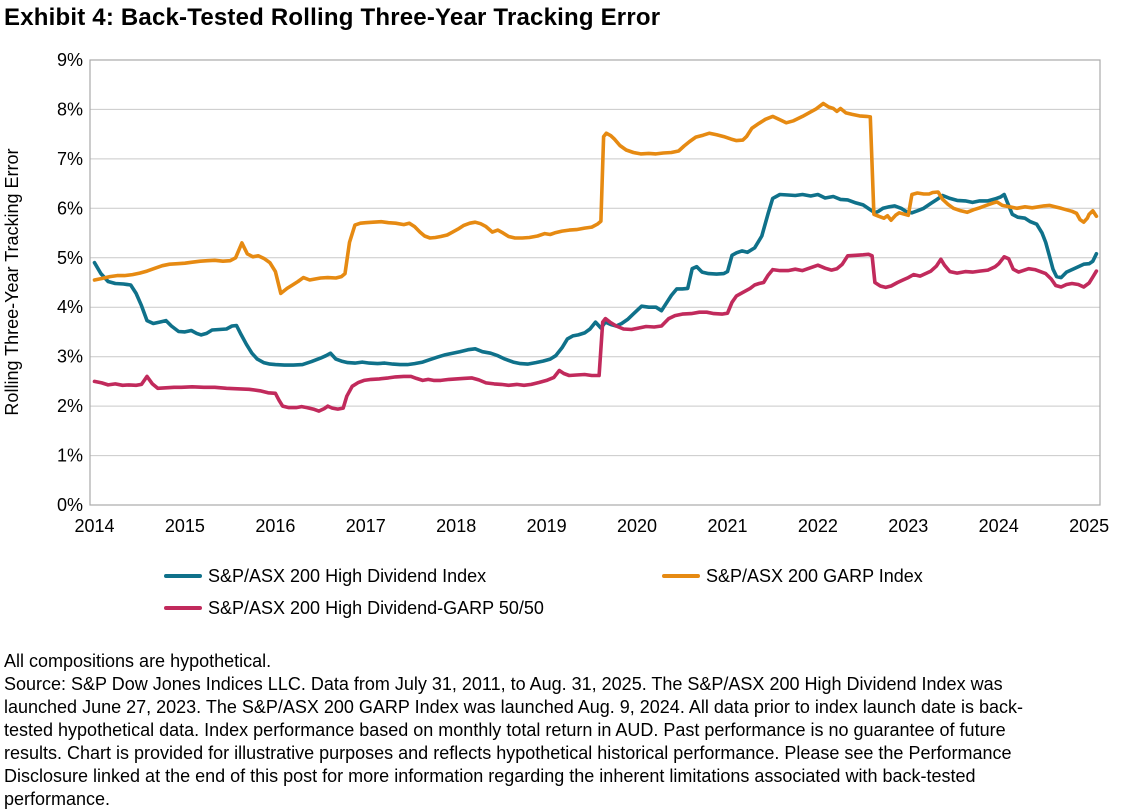 This screenshot has height=811, width=1127. What do you see at coordinates (908, 526) in the screenshot?
I see `x-tick-label: 2023` at bounding box center [908, 526].